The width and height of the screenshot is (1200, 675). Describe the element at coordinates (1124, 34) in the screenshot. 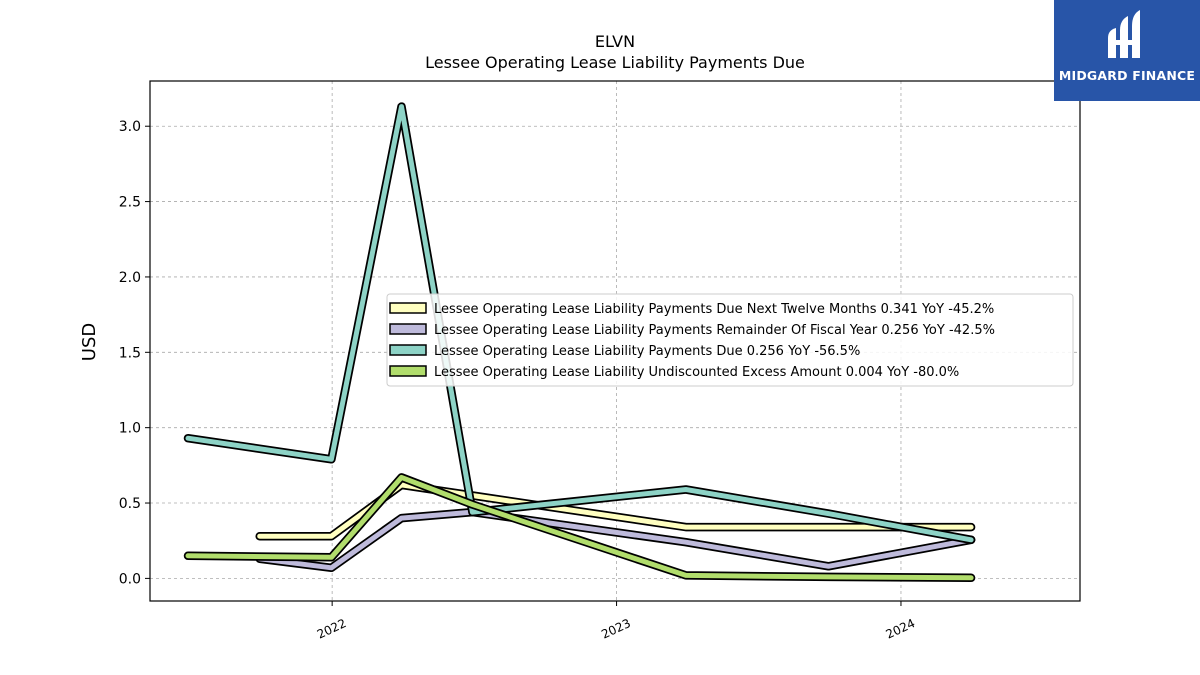

I see `logo-mark-icon` at that location.